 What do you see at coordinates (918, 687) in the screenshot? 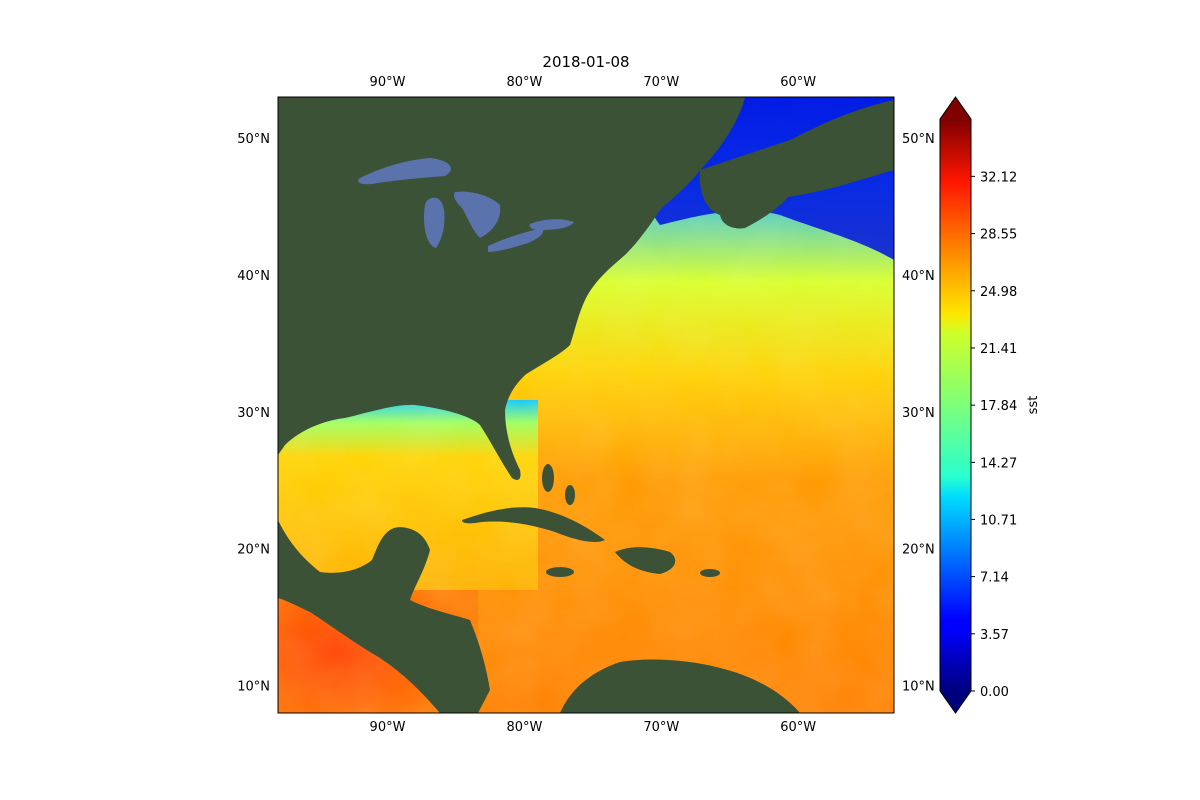
I see `latitude-label-right: 10°N` at bounding box center [918, 687].